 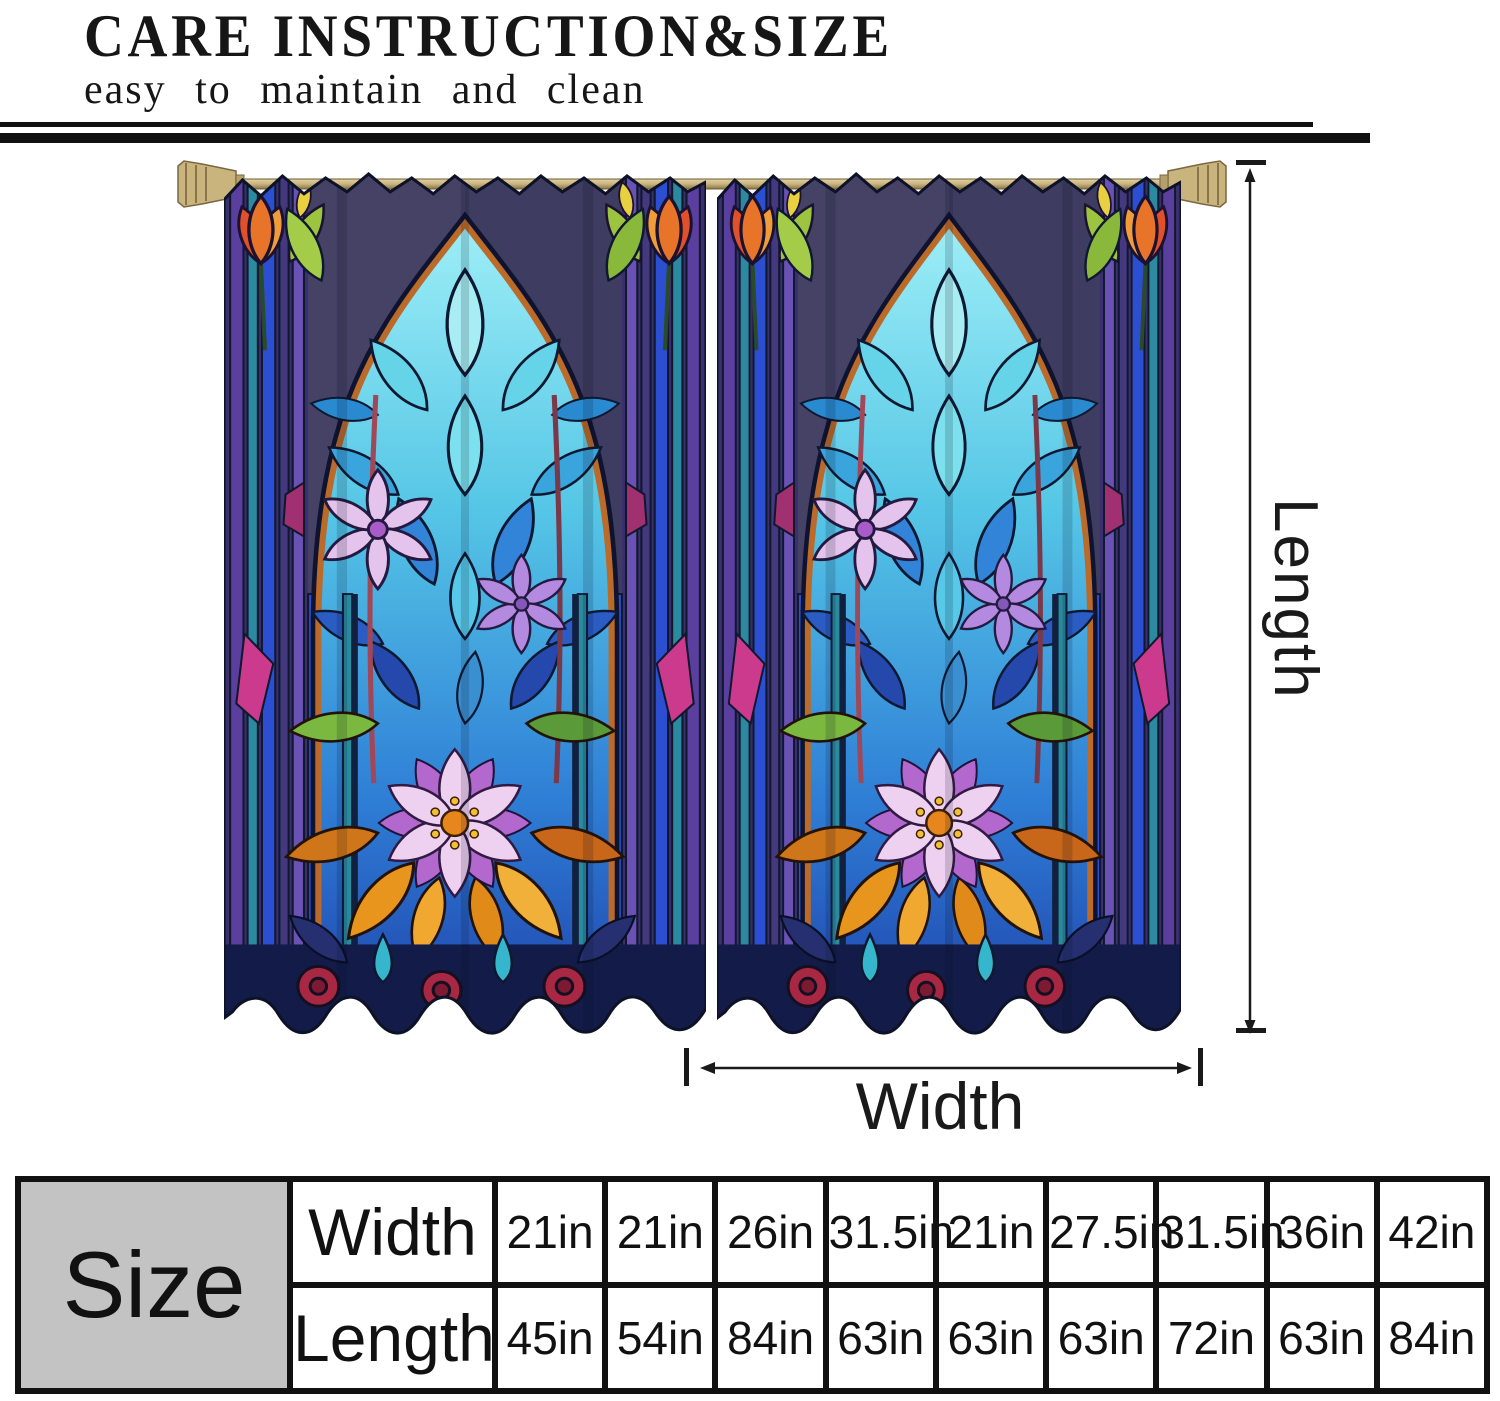 I want to click on length-row-label: Length, so click(x=392, y=1338).